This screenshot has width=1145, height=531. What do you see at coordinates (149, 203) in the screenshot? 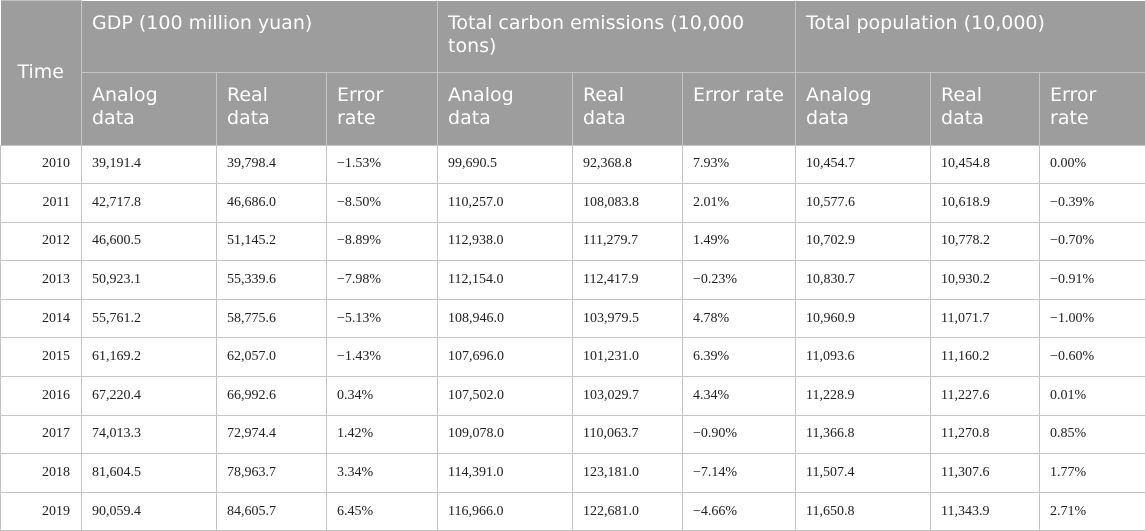
I see `gdp-analog-cell: 42,717.8` at bounding box center [149, 203].